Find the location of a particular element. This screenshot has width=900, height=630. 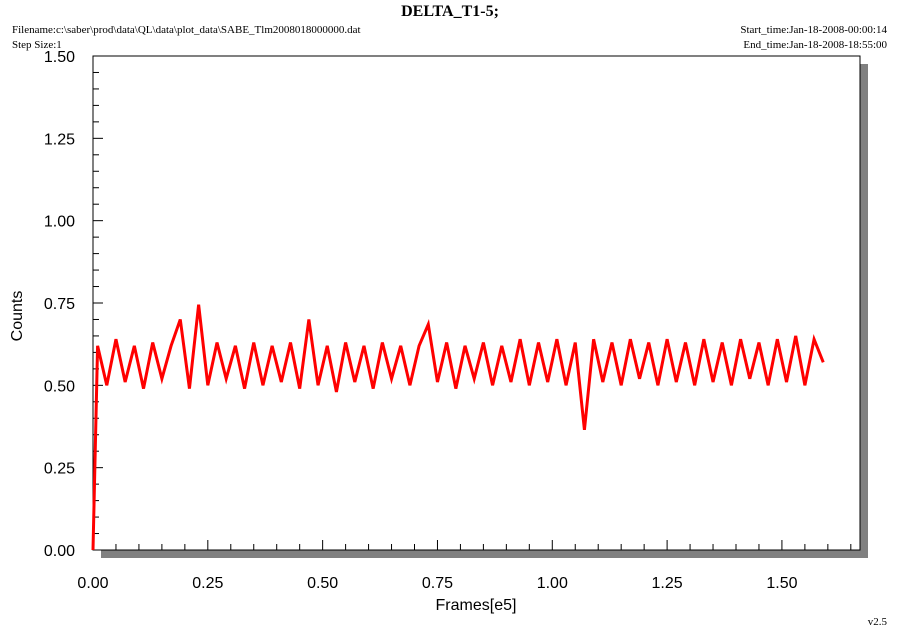

y-tick-label: 0.75 is located at coordinates (59, 304).